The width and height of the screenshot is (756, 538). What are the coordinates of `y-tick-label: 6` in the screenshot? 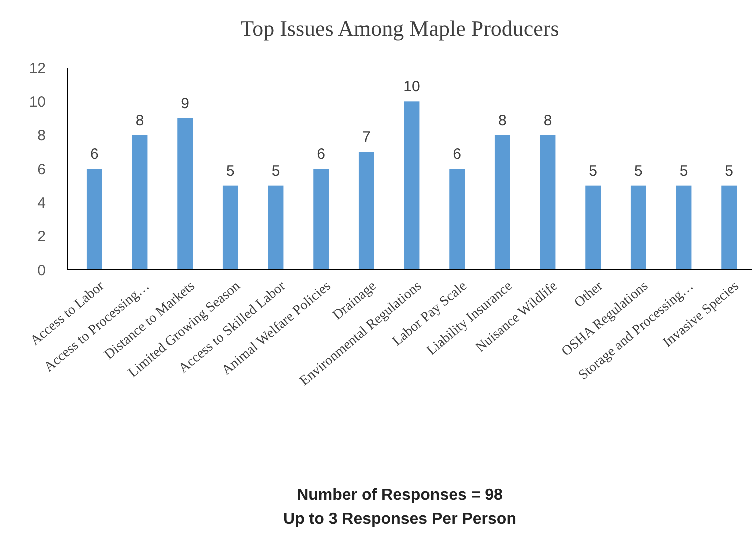 It's located at (42, 169).